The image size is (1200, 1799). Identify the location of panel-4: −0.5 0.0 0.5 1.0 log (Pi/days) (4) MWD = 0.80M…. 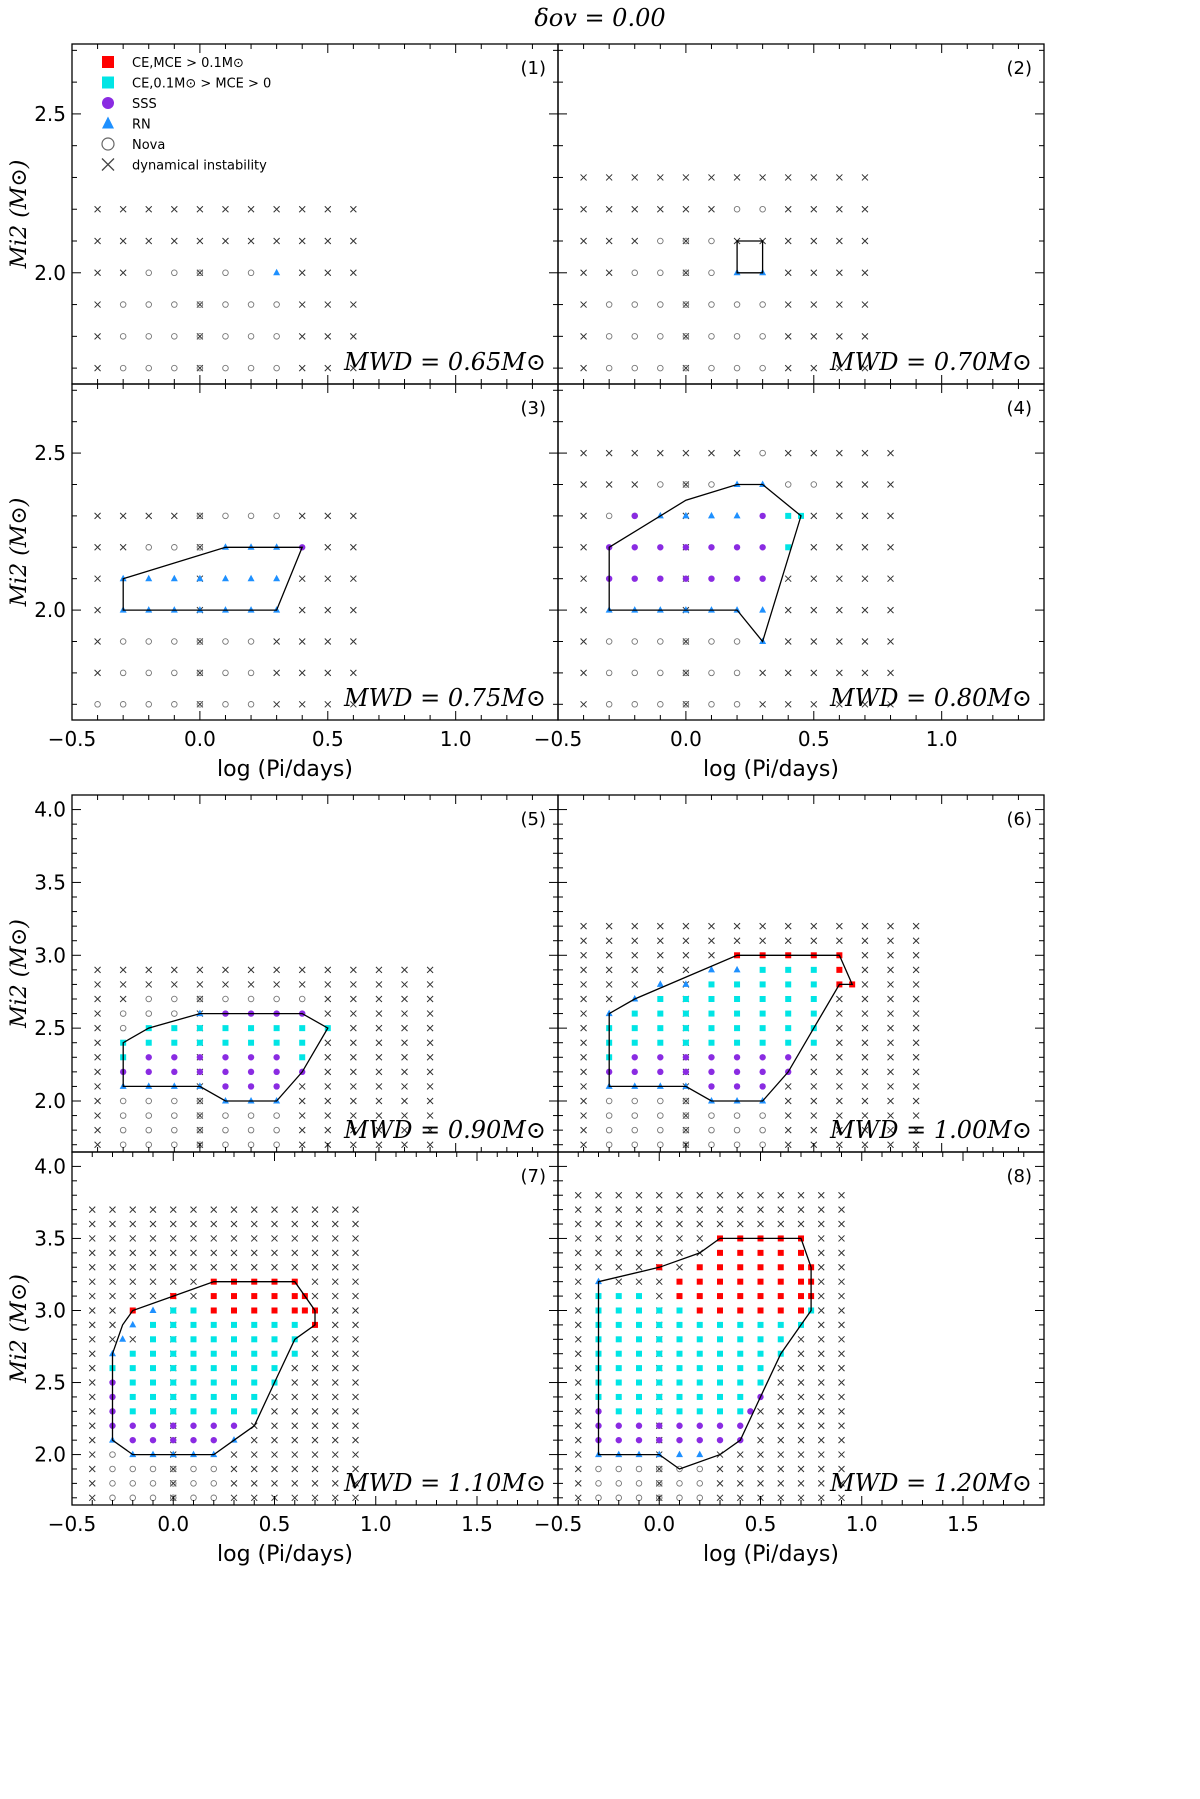
(789, 582).